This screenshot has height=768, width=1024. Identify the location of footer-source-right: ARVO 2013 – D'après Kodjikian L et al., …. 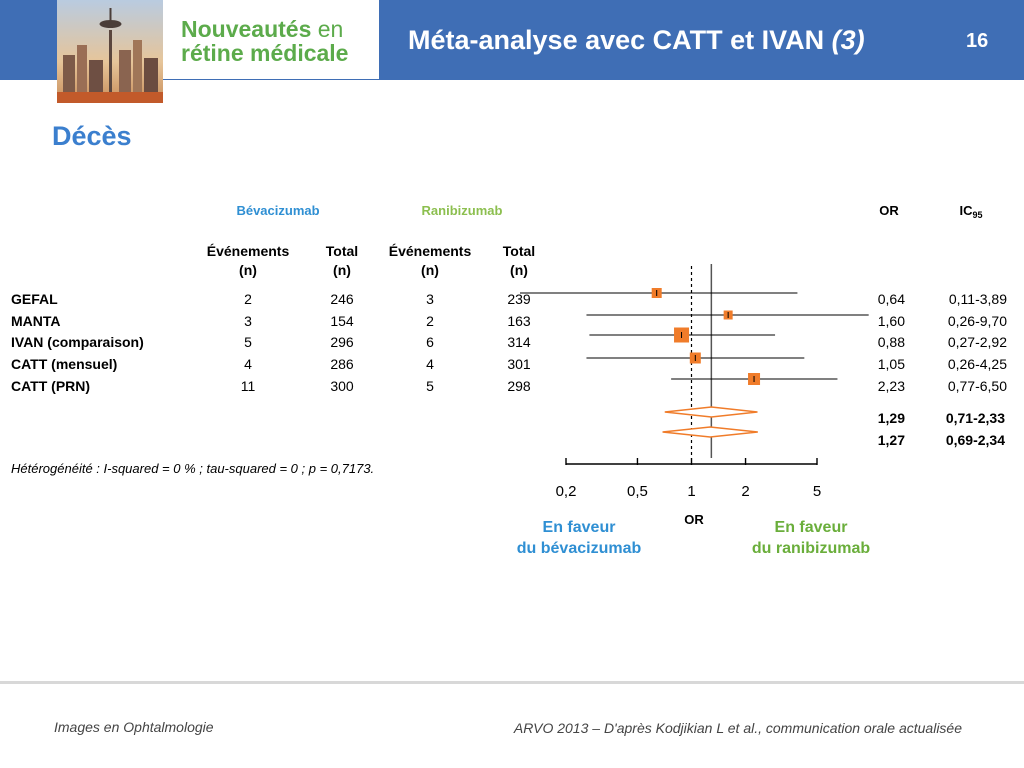
(737, 728).